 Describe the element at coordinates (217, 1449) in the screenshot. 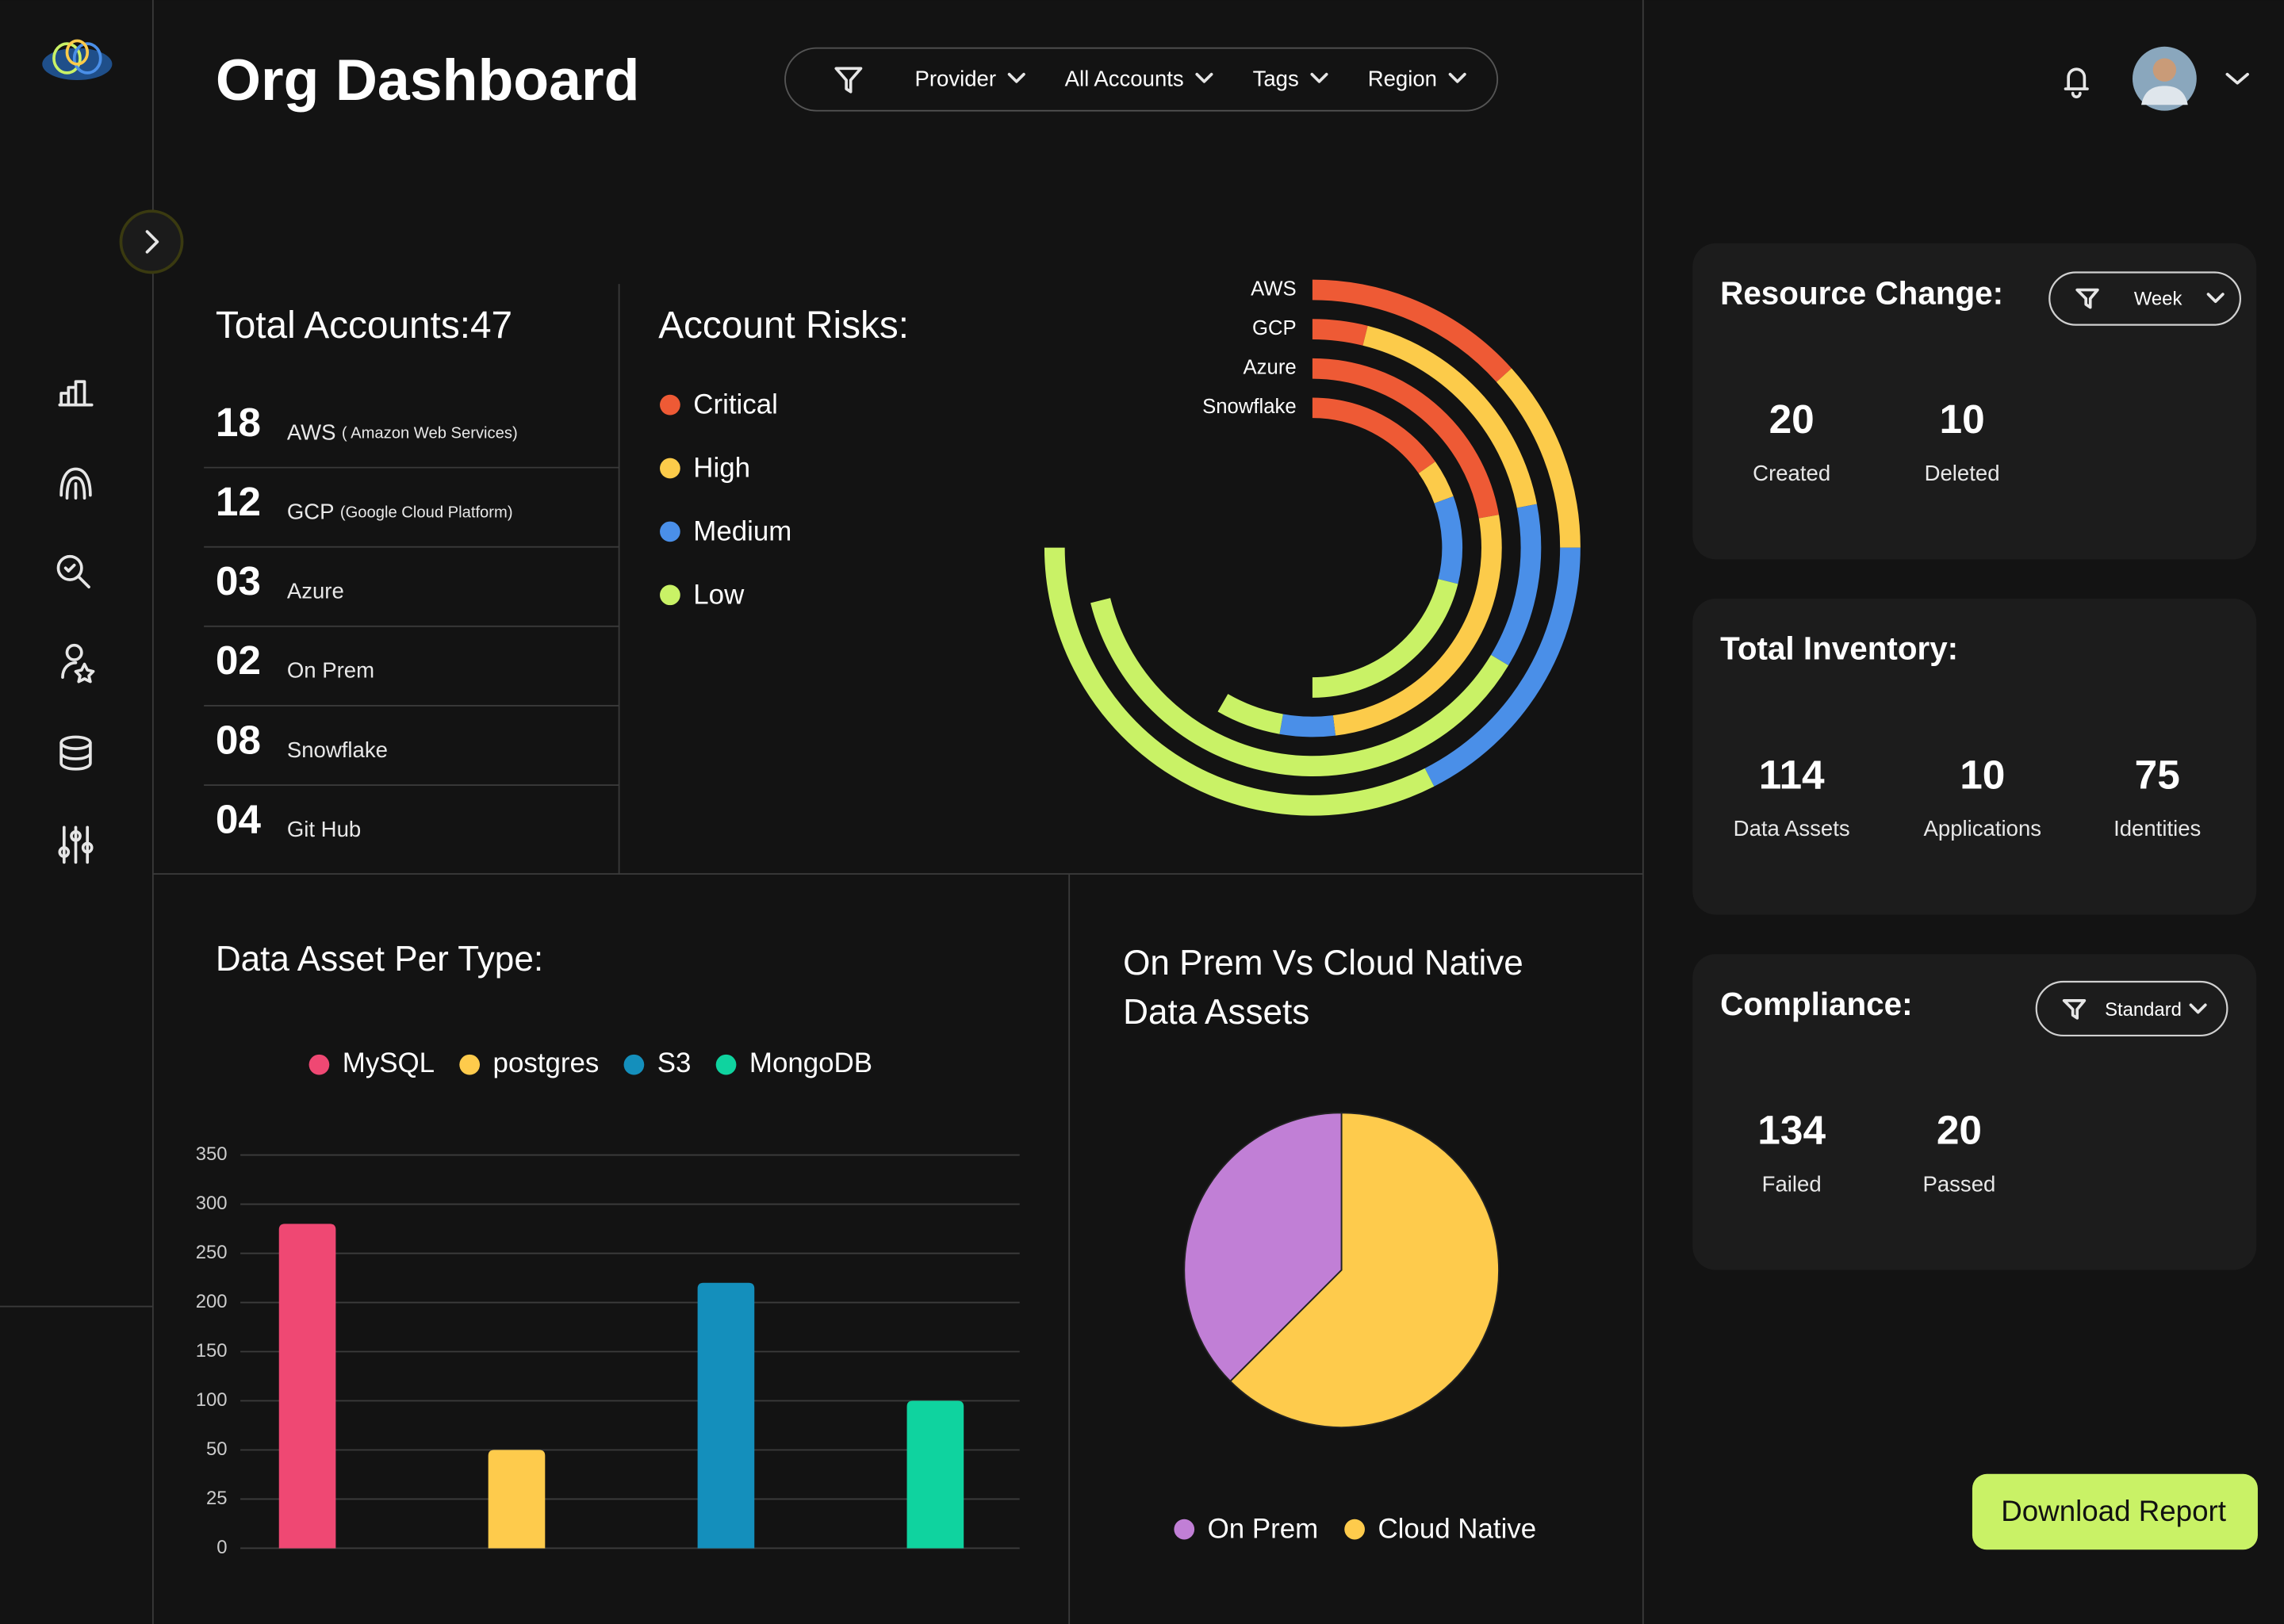

I see `y-tick-label: 50` at that location.